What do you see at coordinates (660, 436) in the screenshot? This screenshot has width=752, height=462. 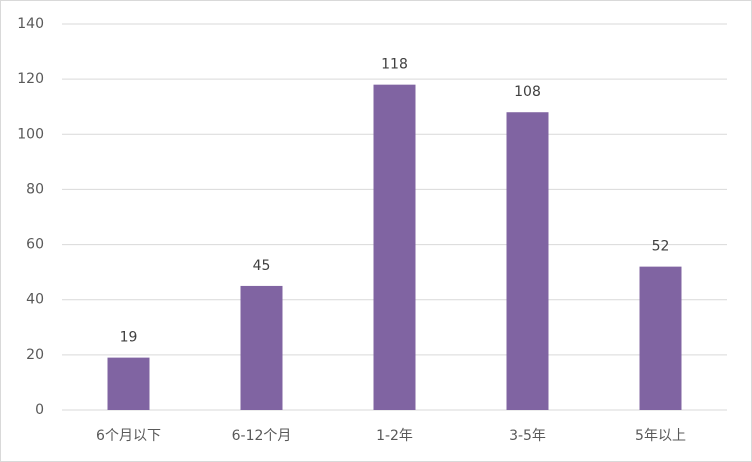 I see `x-tick-label: 5年以上` at bounding box center [660, 436].